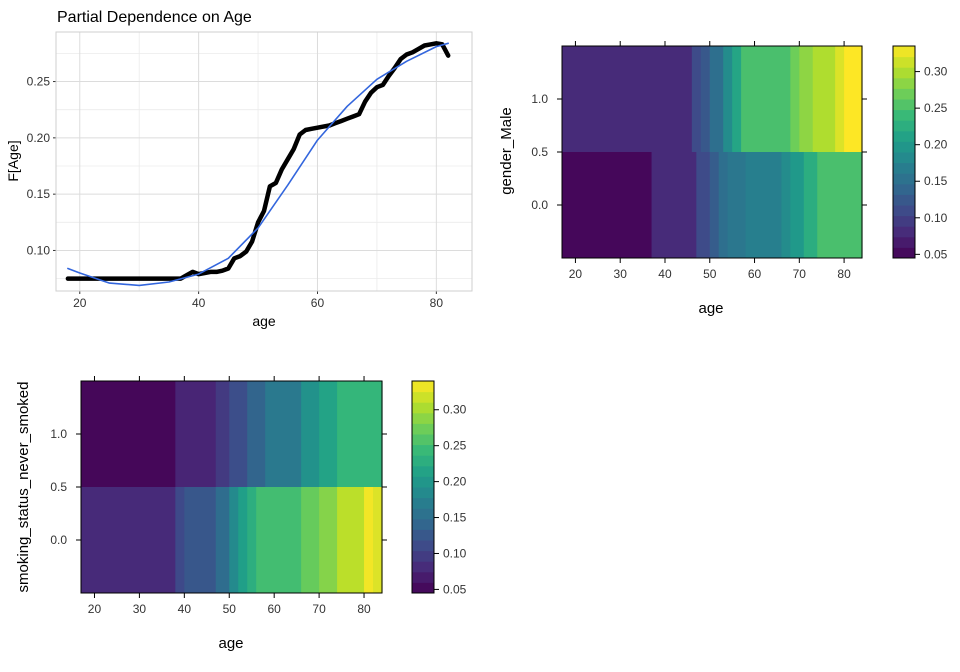 Image resolution: width=960 pixels, height=672 pixels. What do you see at coordinates (455, 410) in the screenshot?
I see `colorbar-tick-label: 0.30` at bounding box center [455, 410].